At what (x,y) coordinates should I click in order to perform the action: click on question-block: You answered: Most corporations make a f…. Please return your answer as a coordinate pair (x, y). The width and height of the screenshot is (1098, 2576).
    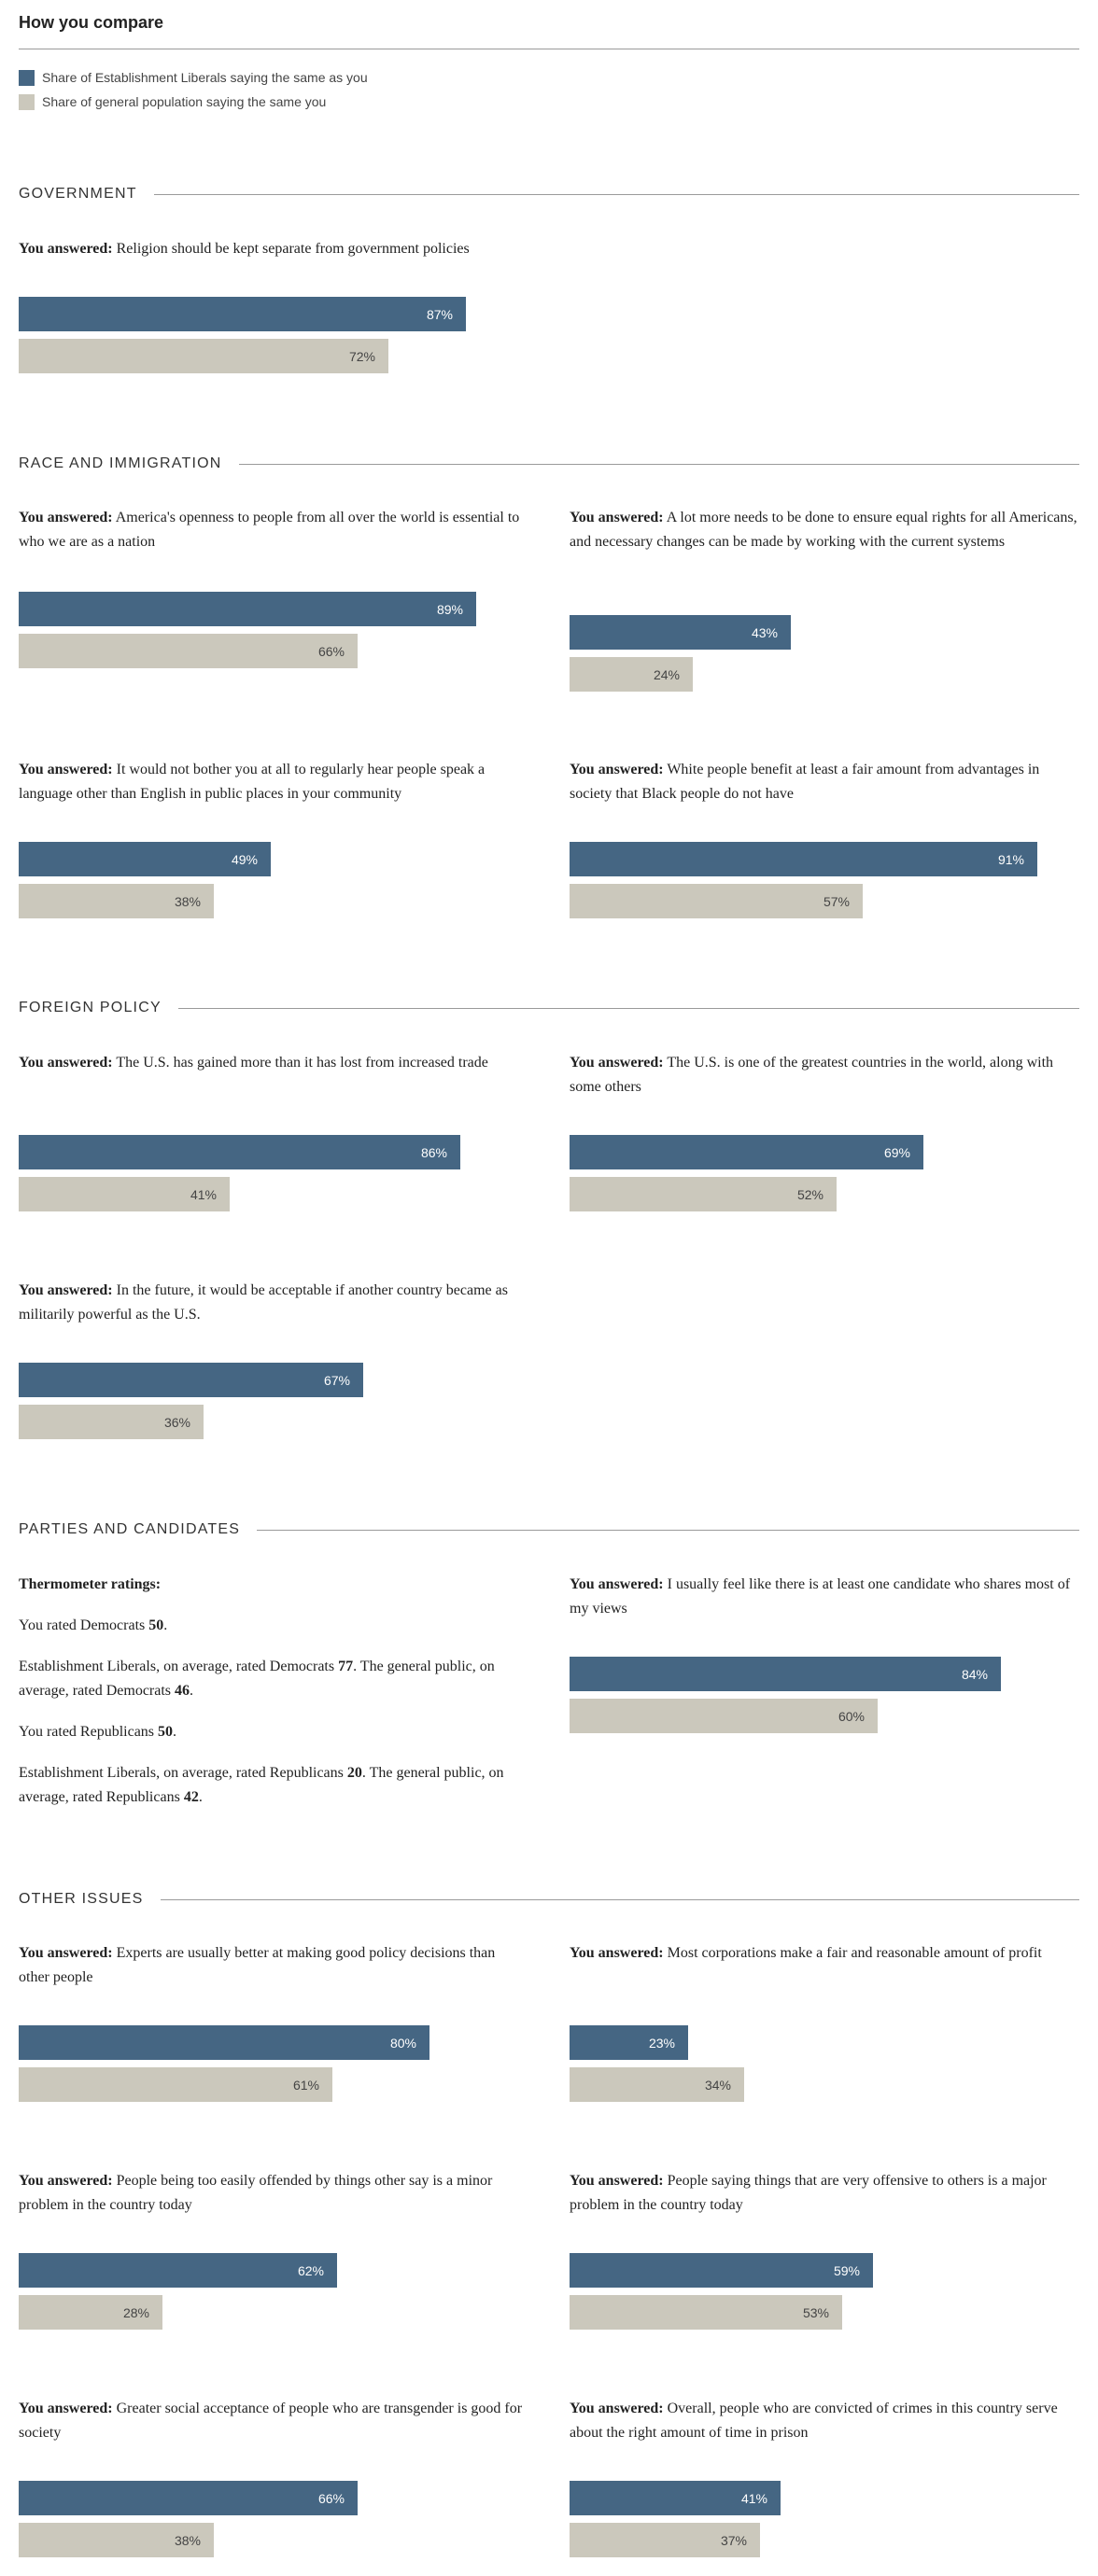
    Looking at the image, I should click on (824, 2021).